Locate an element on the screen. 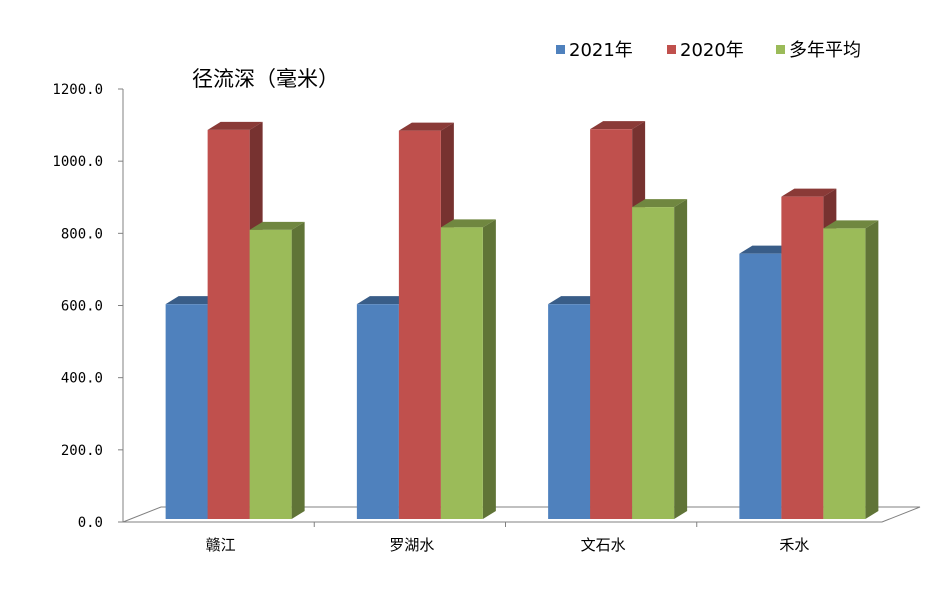 This screenshot has width=933, height=608. y-tick-label: 200.0 is located at coordinates (82, 451).